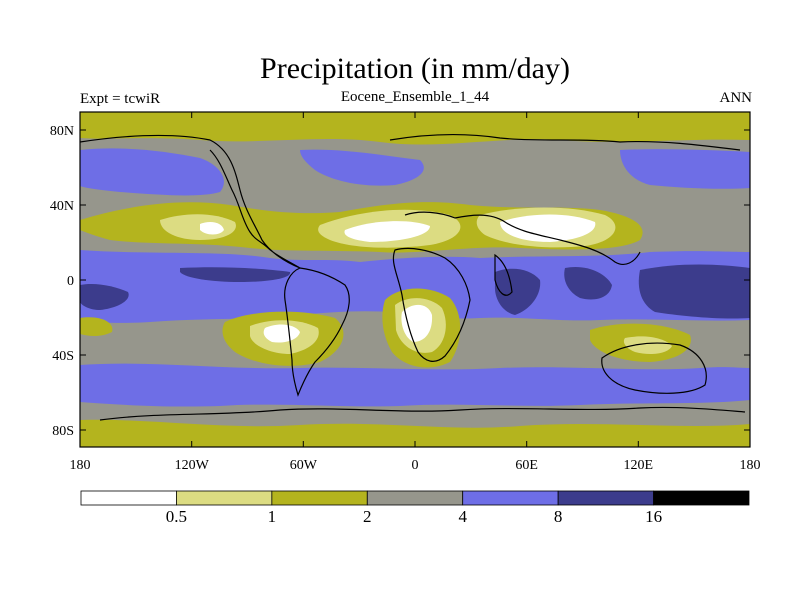 This screenshot has width=800, height=600. What do you see at coordinates (415, 433) in the screenshot?
I see `antarctic-yellow-band` at bounding box center [415, 433].